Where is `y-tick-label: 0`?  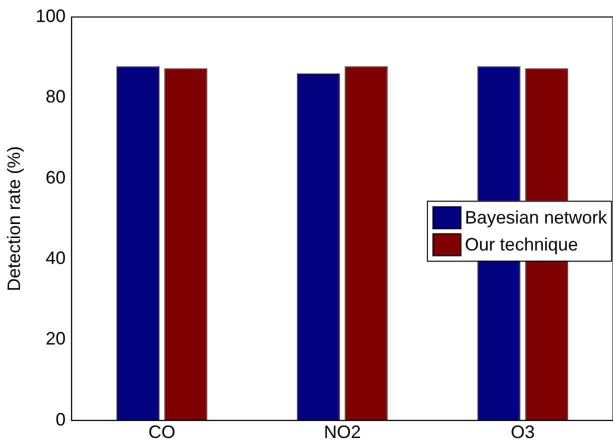 y-tick-label: 0 is located at coordinates (61, 419).